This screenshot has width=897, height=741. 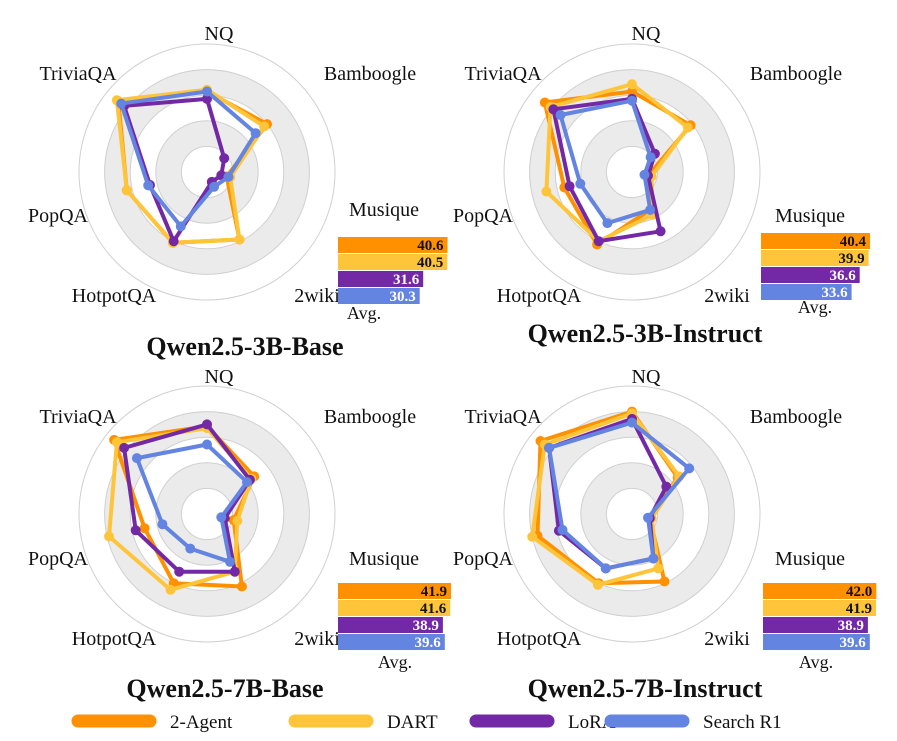 I want to click on avg-value-2-agent: 40.6, so click(x=430, y=246).